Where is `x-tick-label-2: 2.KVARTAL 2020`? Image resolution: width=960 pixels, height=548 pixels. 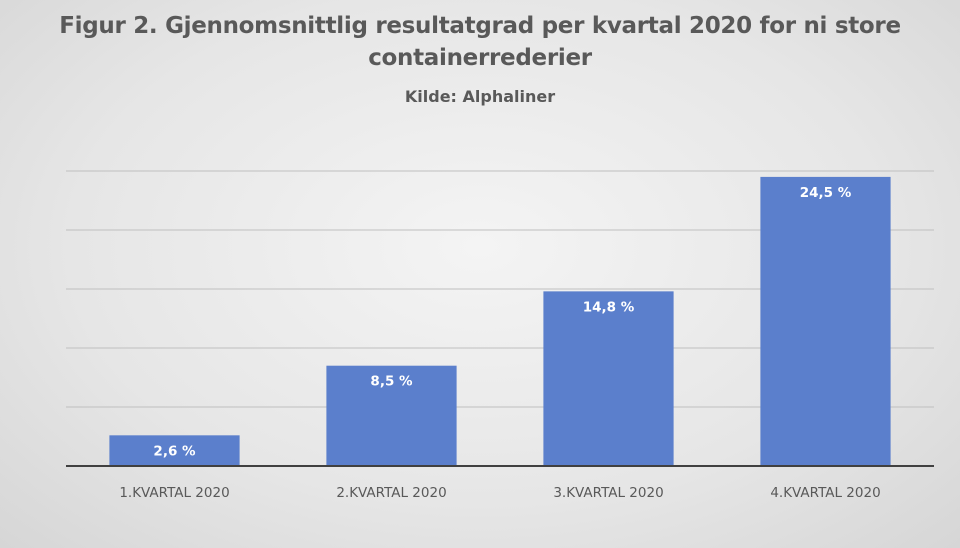
x-tick-label-2: 2.KVARTAL 2020 is located at coordinates (391, 493).